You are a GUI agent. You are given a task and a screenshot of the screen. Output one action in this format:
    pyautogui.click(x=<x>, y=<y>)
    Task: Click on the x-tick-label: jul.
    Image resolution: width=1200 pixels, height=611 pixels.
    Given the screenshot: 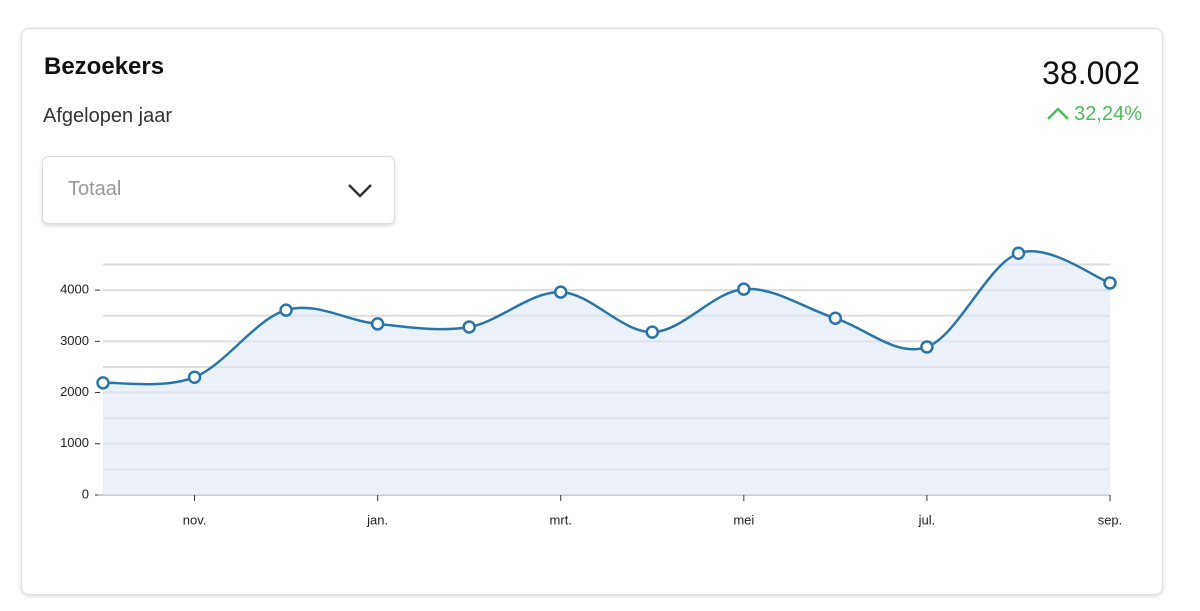 What is the action you would take?
    pyautogui.click(x=927, y=519)
    